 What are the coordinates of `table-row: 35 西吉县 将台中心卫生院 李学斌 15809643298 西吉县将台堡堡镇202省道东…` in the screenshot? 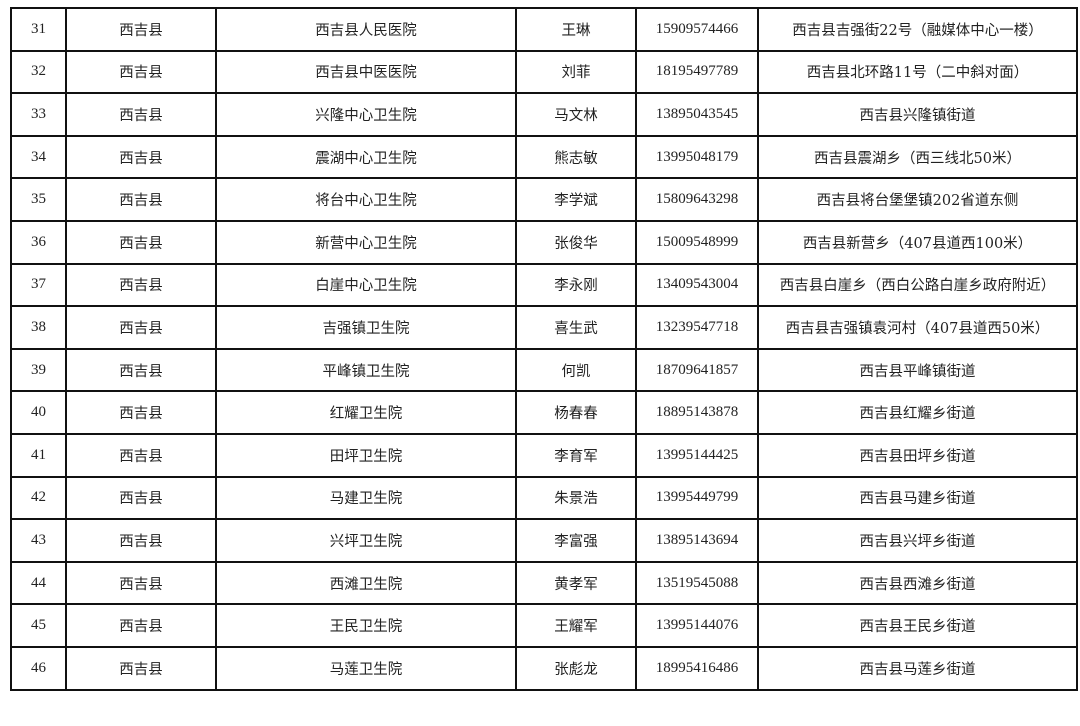 It's located at (544, 199).